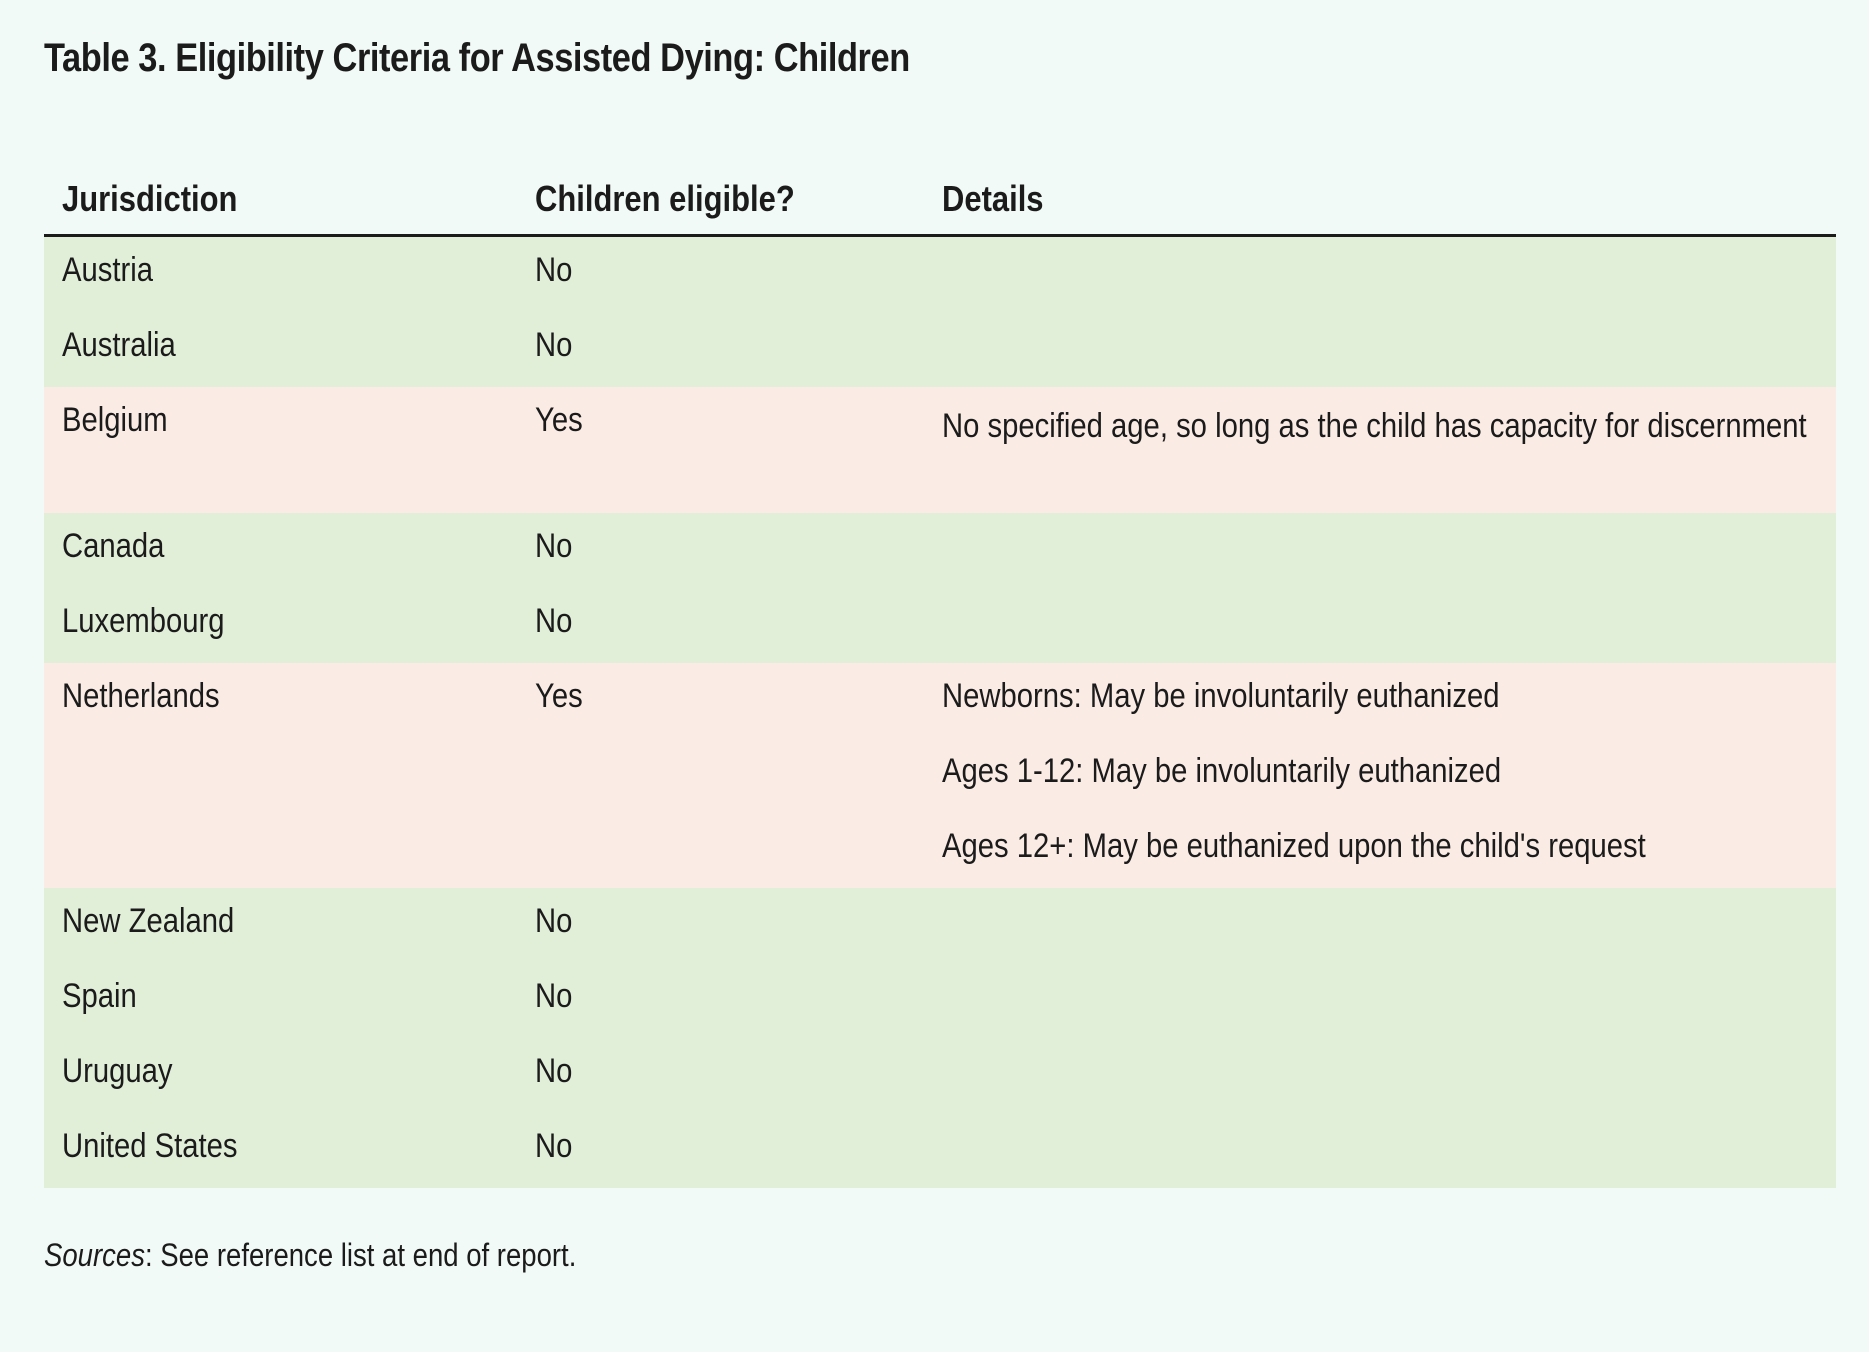  I want to click on row-group: Austria No Australia No, so click(940, 312).